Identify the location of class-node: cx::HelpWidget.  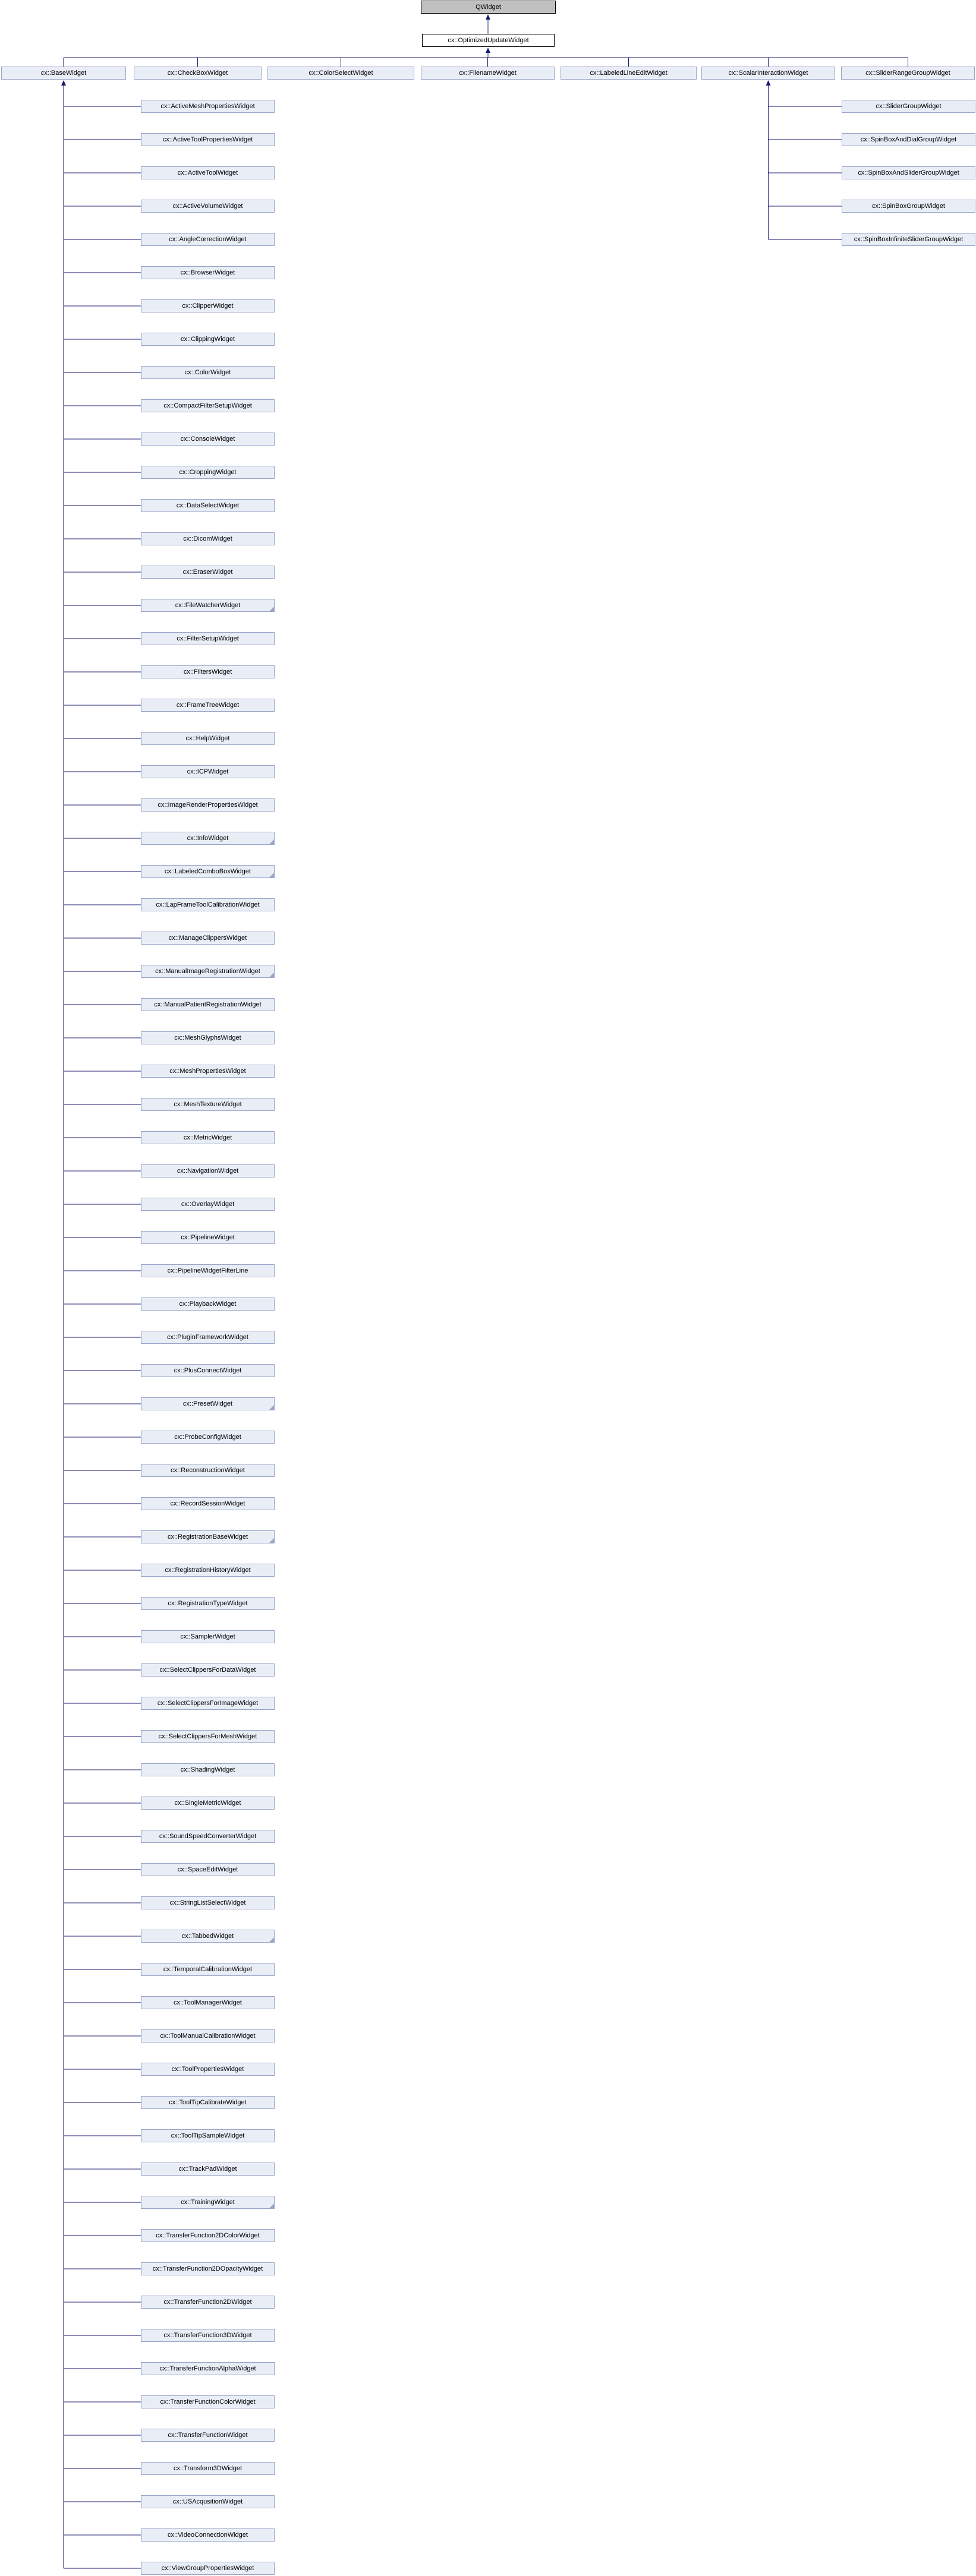
(208, 738).